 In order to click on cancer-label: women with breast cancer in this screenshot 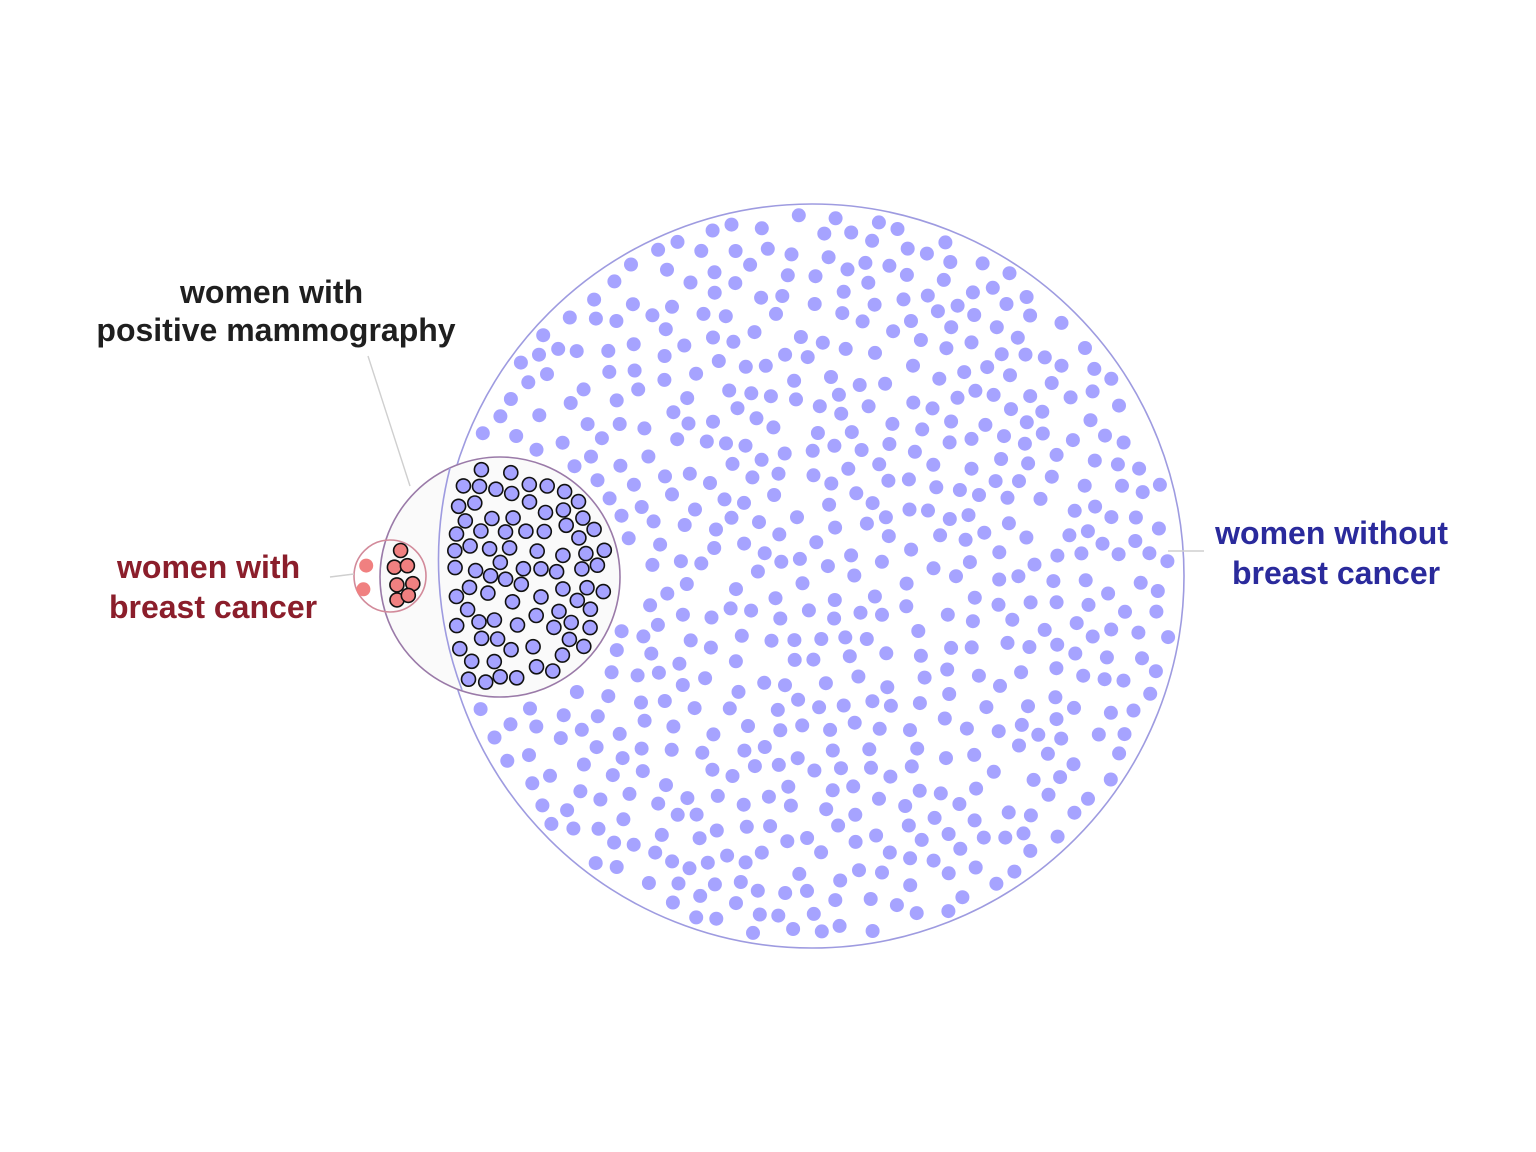, I will do `click(213, 587)`.